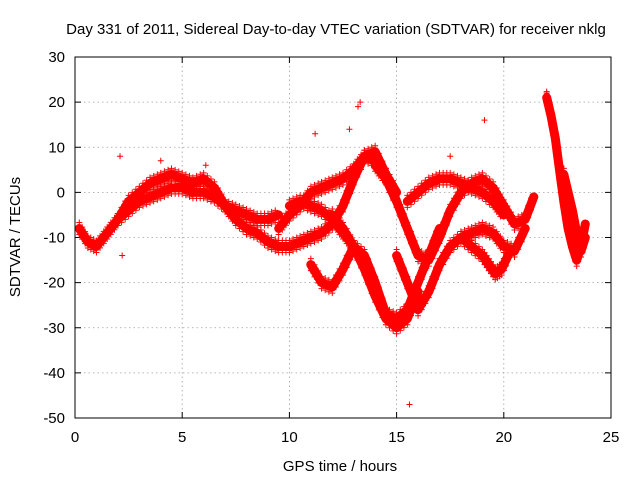 The image size is (640, 480). Describe the element at coordinates (455, 194) in the screenshot. I see `series-sat-i` at that location.